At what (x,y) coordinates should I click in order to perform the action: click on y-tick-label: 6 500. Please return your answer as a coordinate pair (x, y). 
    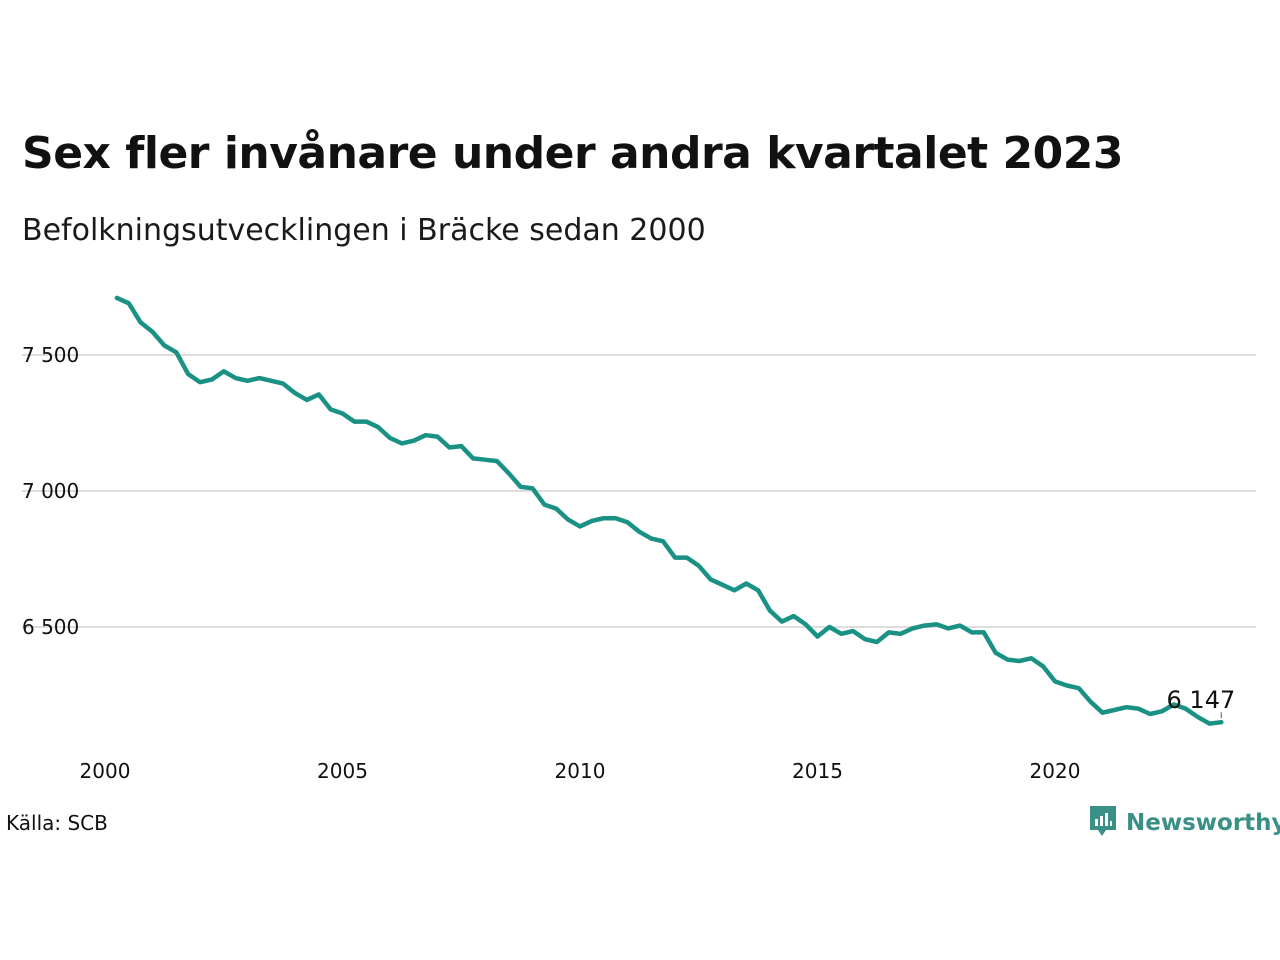
    Looking at the image, I should click on (50, 627).